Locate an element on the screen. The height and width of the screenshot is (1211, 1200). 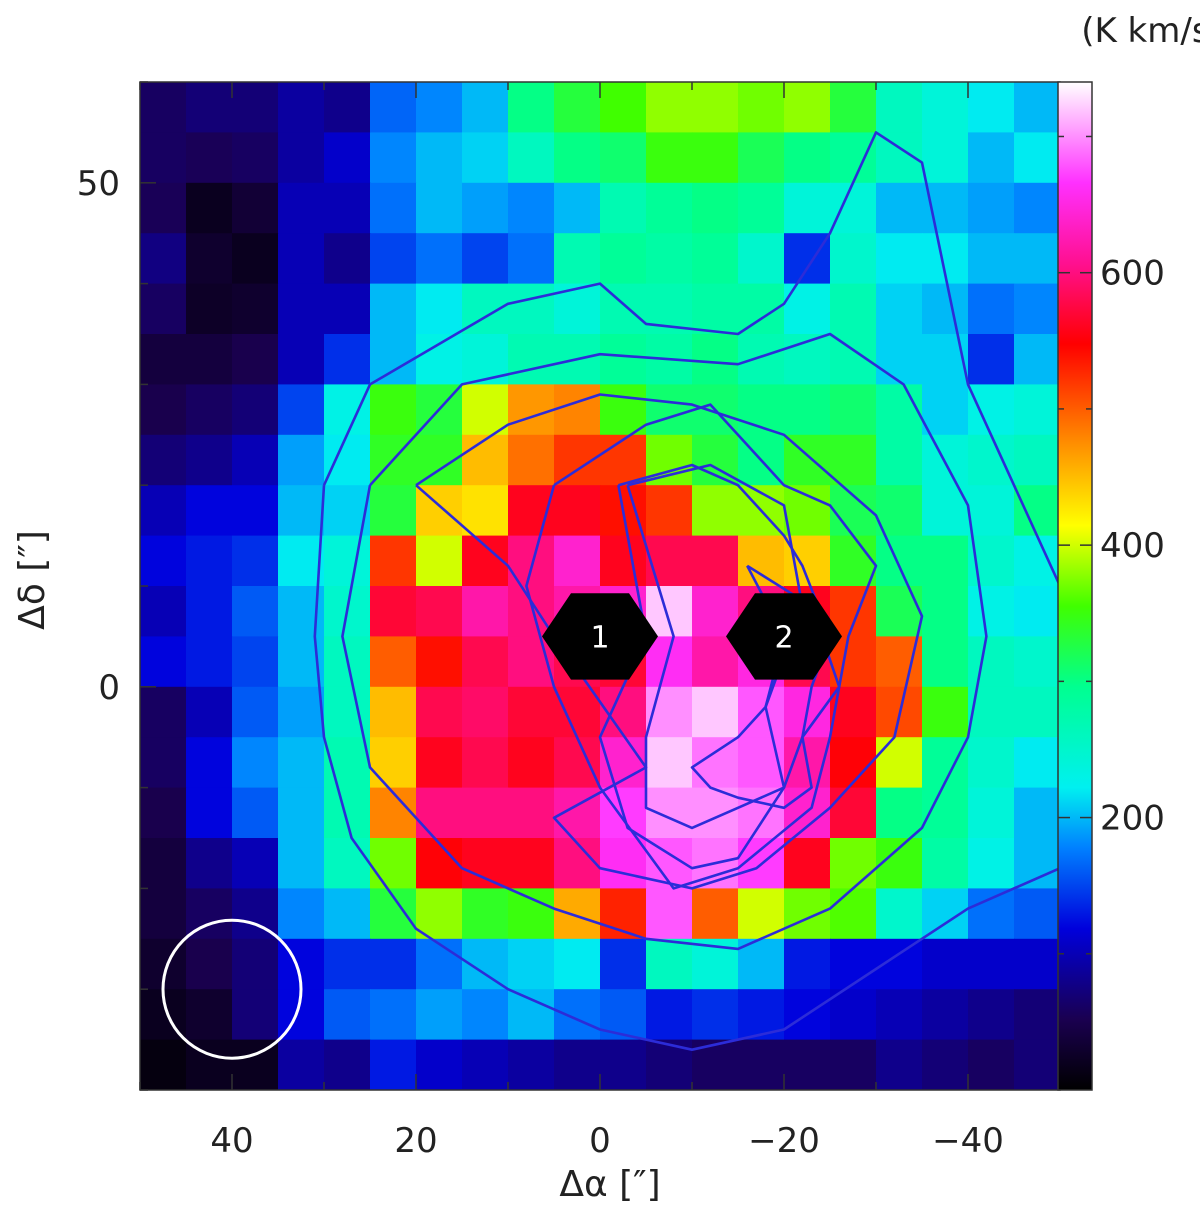
colorbar-ticks: 200 400 600 is located at coordinates (1111, 545).